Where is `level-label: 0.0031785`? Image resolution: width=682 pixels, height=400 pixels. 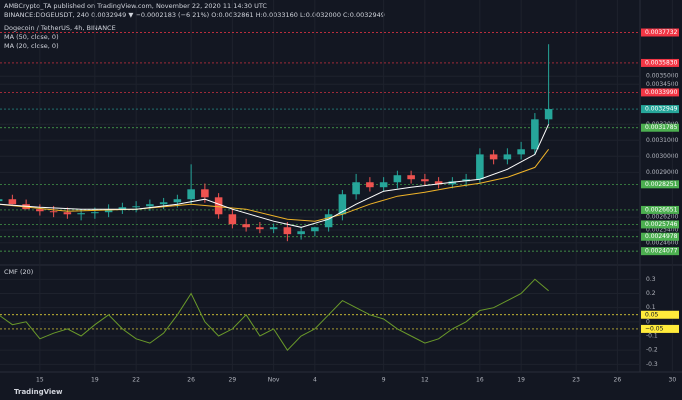 level-label: 0.0031785 is located at coordinates (661, 127).